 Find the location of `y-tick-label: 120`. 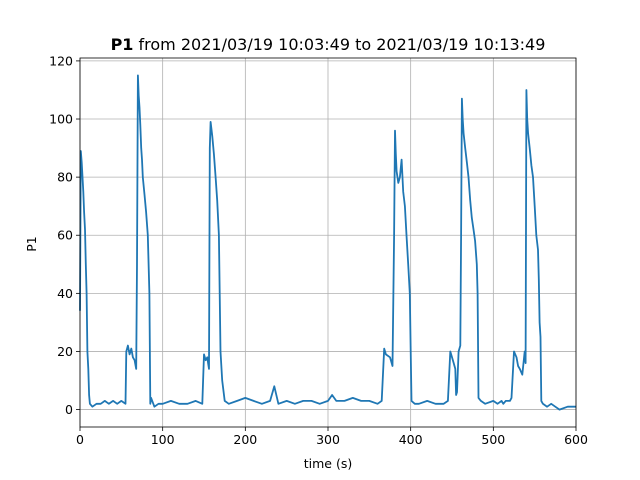

y-tick-label: 120 is located at coordinates (61, 60).